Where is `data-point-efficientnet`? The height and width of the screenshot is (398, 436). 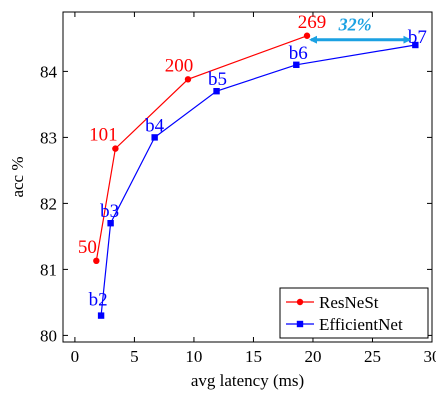 data-point-efficientnet is located at coordinates (101, 315).